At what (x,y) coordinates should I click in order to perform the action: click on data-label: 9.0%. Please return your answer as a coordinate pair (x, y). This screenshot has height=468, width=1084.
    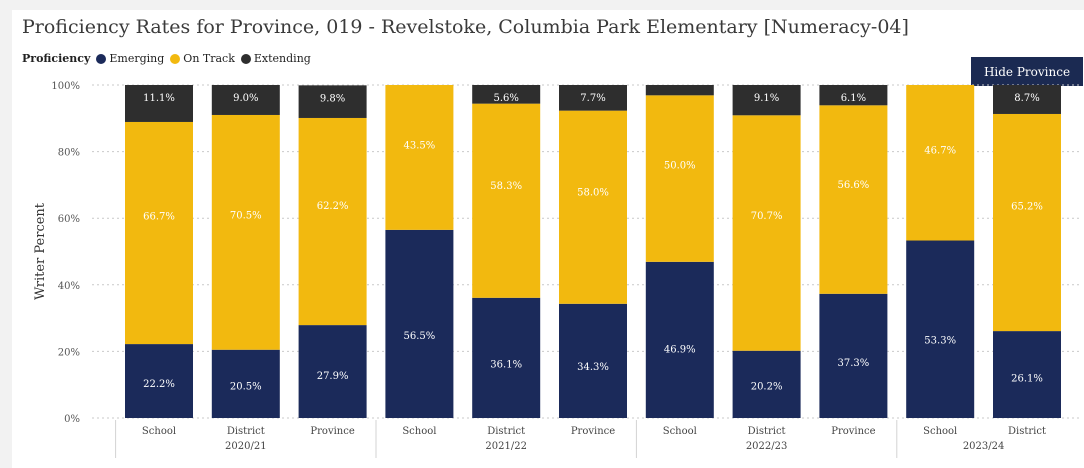
    Looking at the image, I should click on (245, 98).